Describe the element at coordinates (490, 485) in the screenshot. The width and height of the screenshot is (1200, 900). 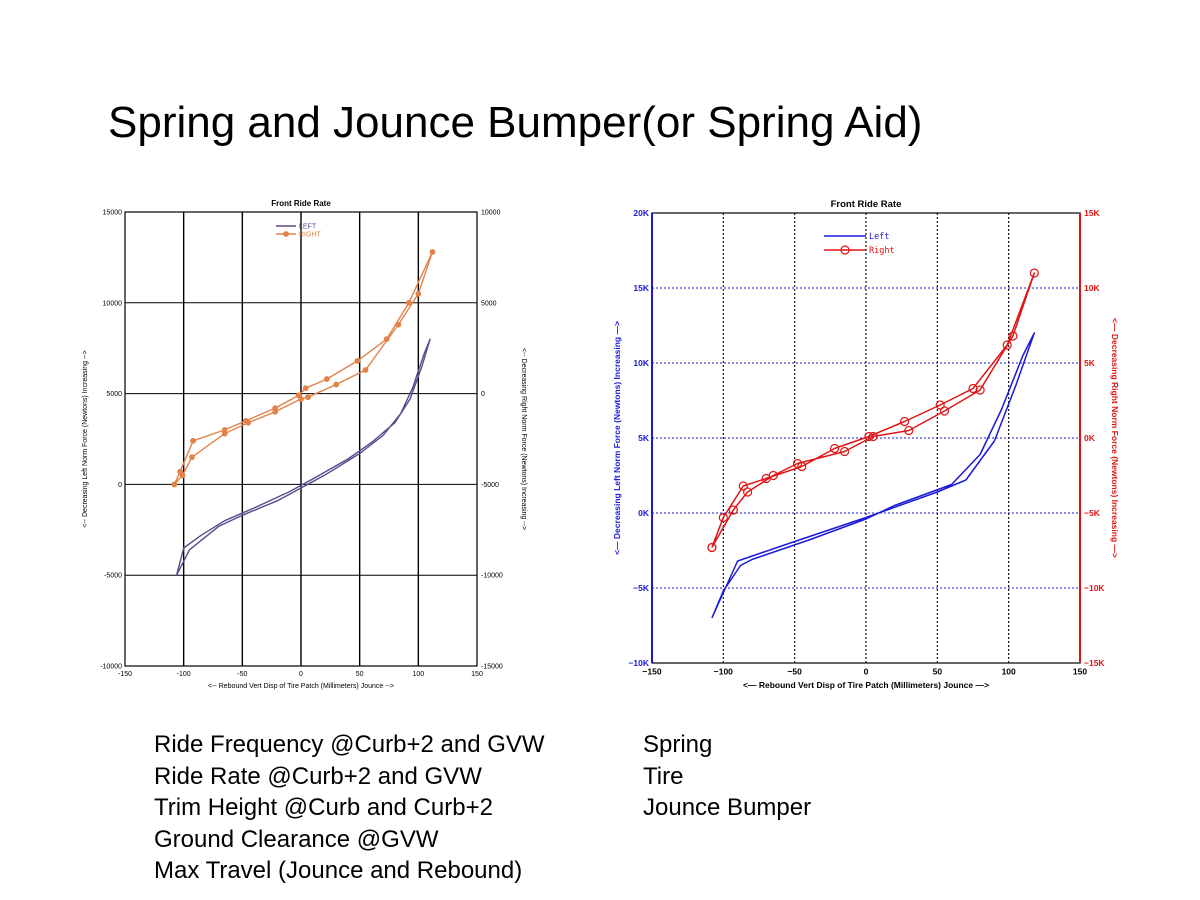
I see `y-right-tick-label: -5000` at that location.